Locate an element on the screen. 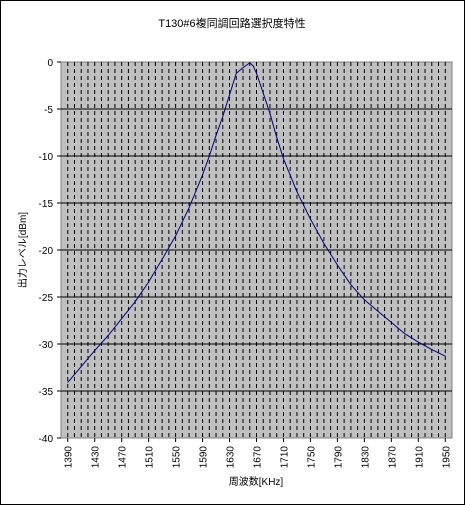  y-axis-ticks: 0 -5 -10 -15 -20 -25 -30 -35 -40 is located at coordinates (50, 251).